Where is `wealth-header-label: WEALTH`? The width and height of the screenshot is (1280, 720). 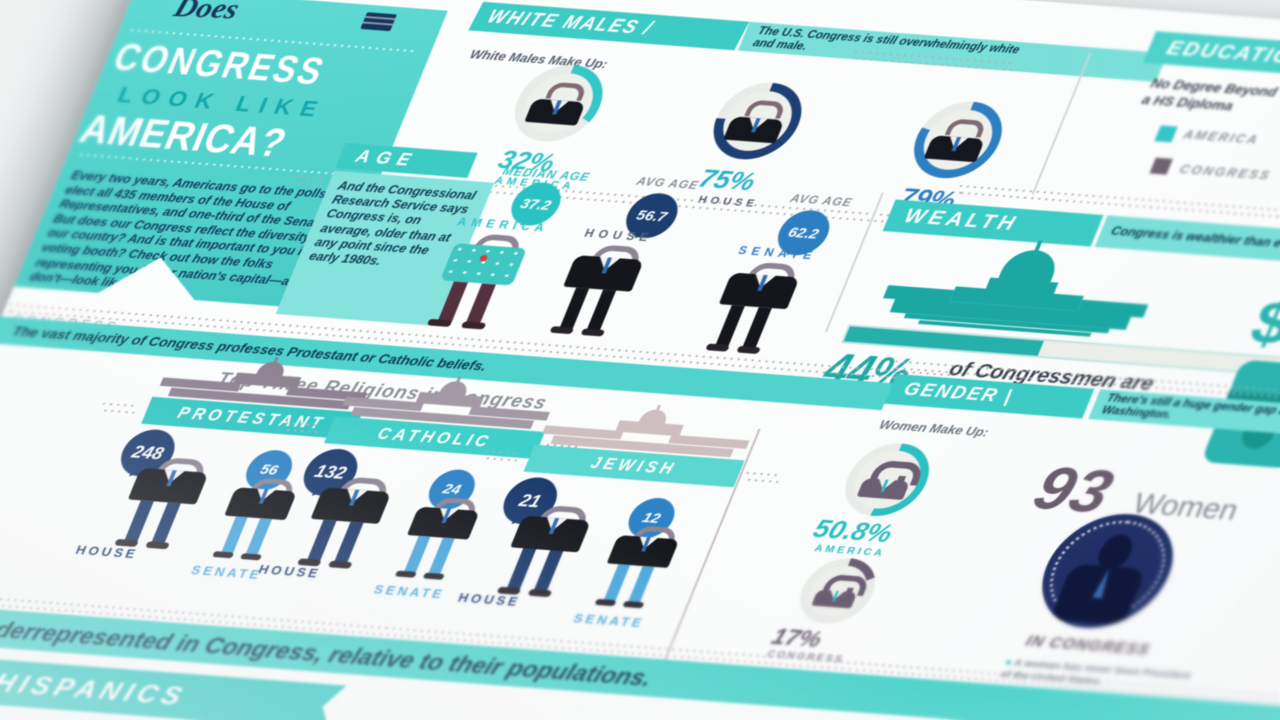
wealth-header-label: WEALTH is located at coordinates (961, 220).